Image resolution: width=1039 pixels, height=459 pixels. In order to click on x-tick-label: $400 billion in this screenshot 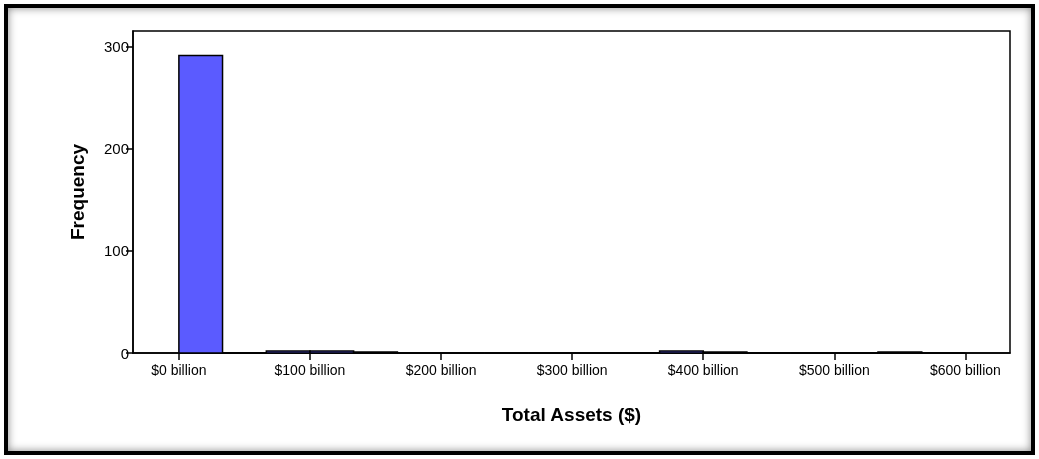, I will do `click(703, 370)`.